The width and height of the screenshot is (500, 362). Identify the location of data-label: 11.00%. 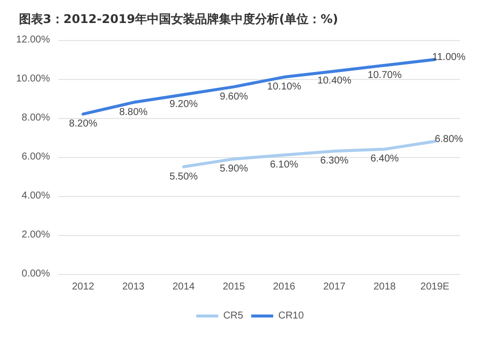
(449, 57).